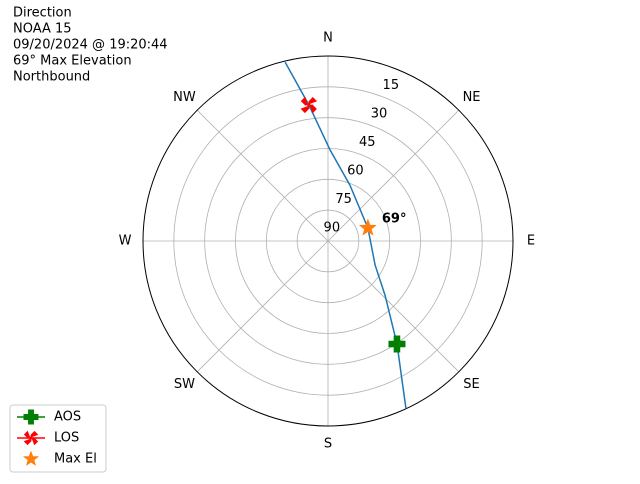 This screenshot has width=640, height=484. Describe the element at coordinates (367, 227) in the screenshot. I see `point-star` at that location.